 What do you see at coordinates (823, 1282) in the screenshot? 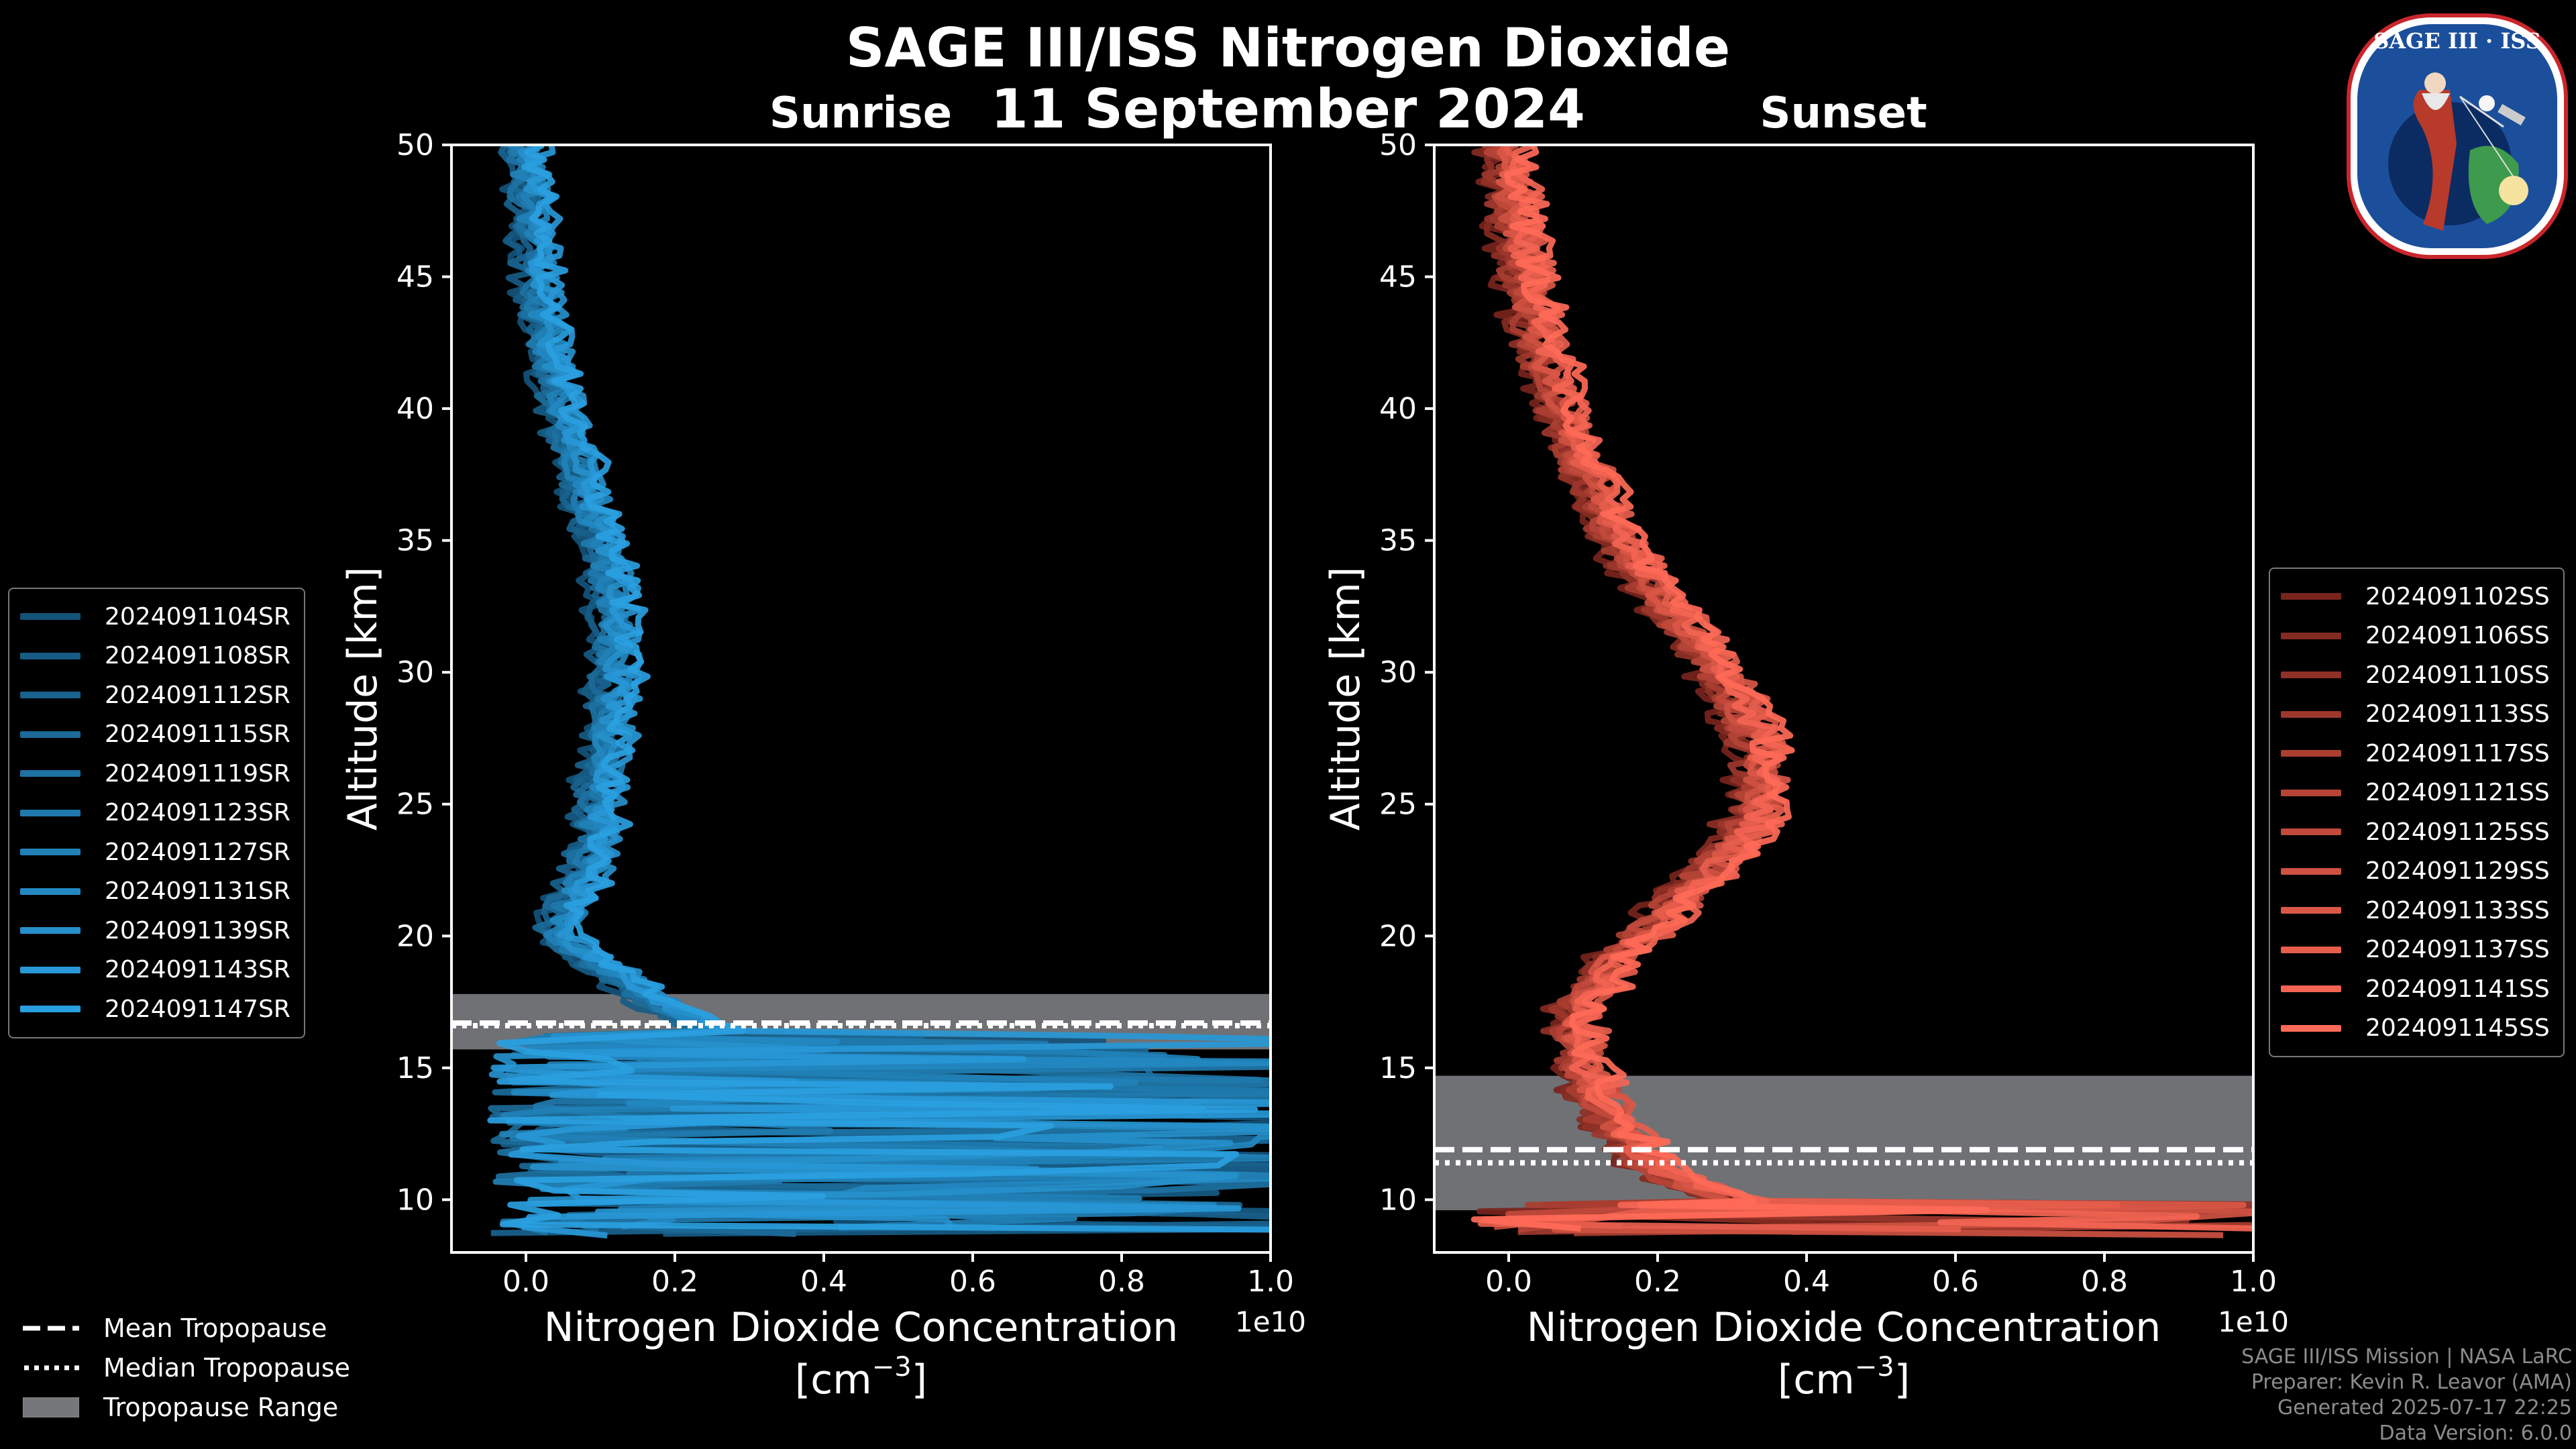
I see `x-tick-label: 0.4` at bounding box center [823, 1282].